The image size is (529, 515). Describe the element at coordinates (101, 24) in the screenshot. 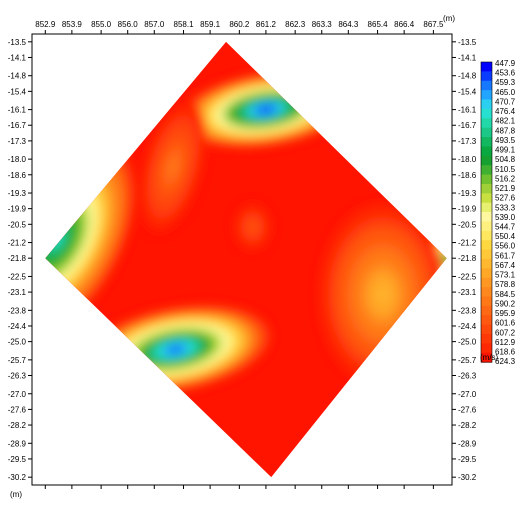

I see `x-tick-label: 855.0` at that location.